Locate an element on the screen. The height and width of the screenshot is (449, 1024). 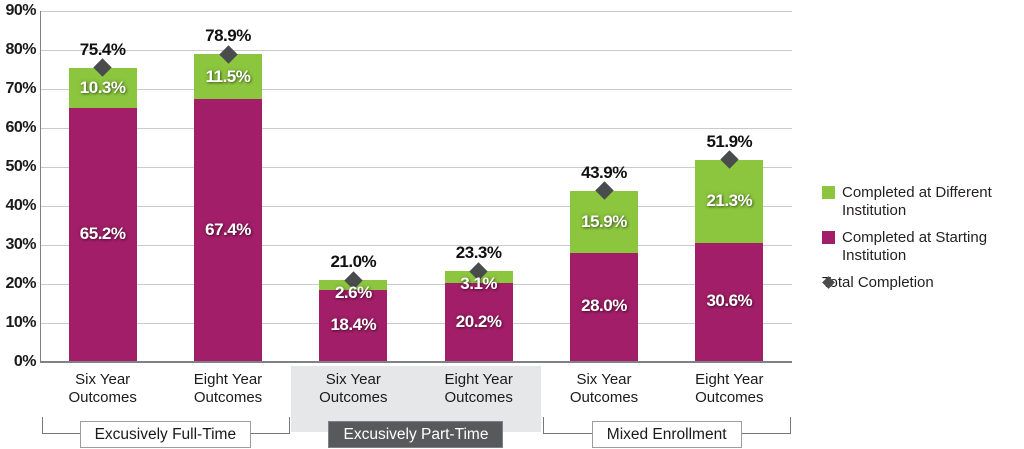
different-value-label: 10.3% is located at coordinates (102, 87).